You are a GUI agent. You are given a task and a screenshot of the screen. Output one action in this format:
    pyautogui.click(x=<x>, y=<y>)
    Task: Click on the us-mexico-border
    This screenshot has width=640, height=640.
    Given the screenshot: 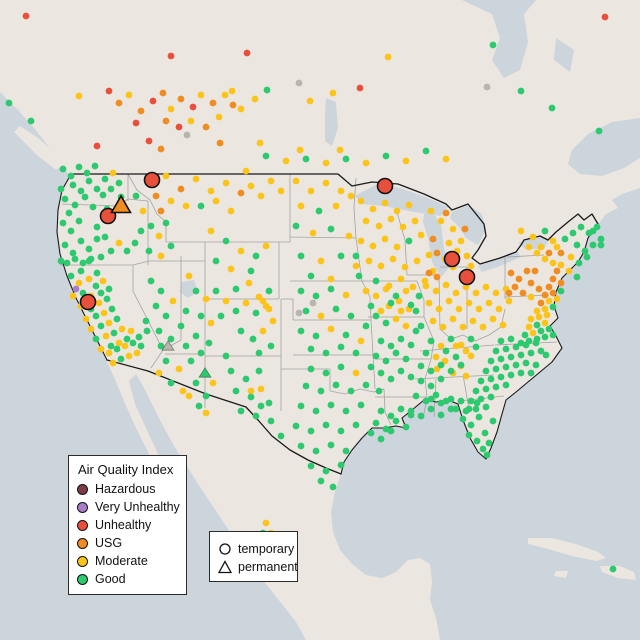 What is the action you would take?
    pyautogui.click(x=224, y=417)
    